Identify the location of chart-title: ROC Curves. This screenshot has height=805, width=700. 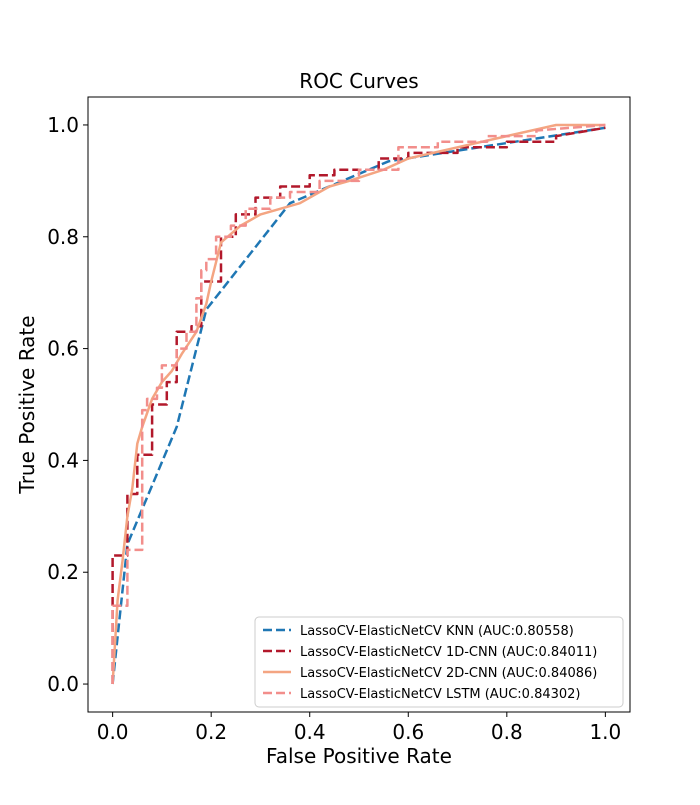
(358, 81).